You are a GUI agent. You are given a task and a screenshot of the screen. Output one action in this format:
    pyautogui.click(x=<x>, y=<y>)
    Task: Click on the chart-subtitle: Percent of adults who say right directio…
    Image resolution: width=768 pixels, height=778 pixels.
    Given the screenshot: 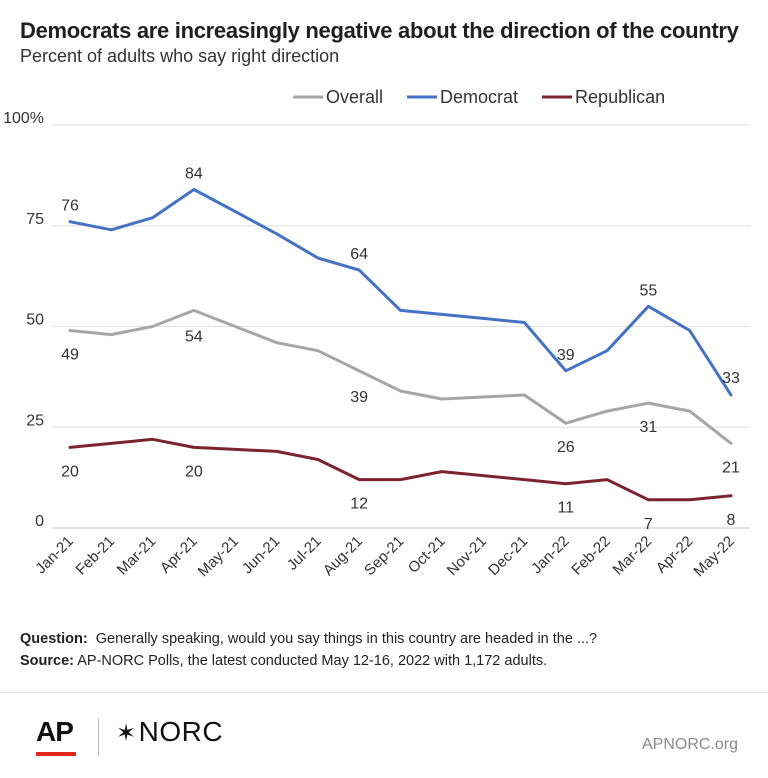 What is the action you would take?
    pyautogui.click(x=180, y=56)
    